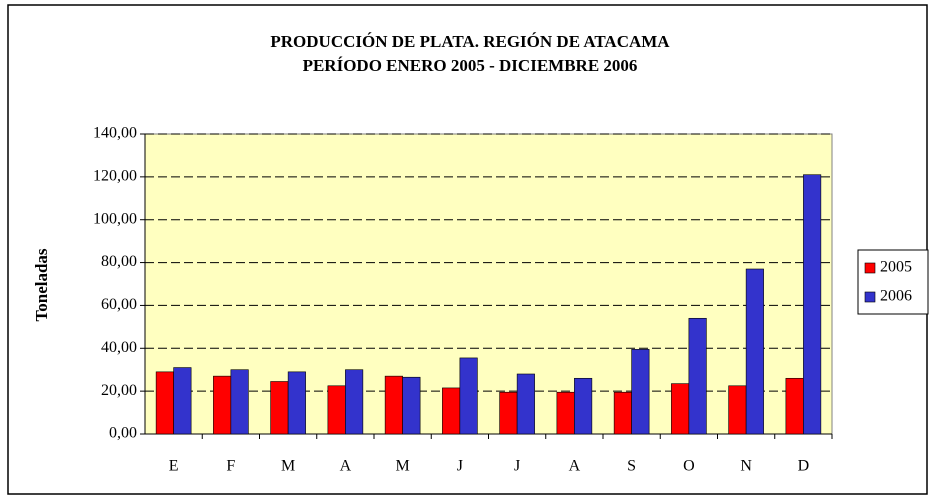 The height and width of the screenshot is (500, 936). What do you see at coordinates (470, 65) in the screenshot?
I see `chart-subtitle: PERÍODO ENERO 2005 - DICIEMBRE 2006` at bounding box center [470, 65].